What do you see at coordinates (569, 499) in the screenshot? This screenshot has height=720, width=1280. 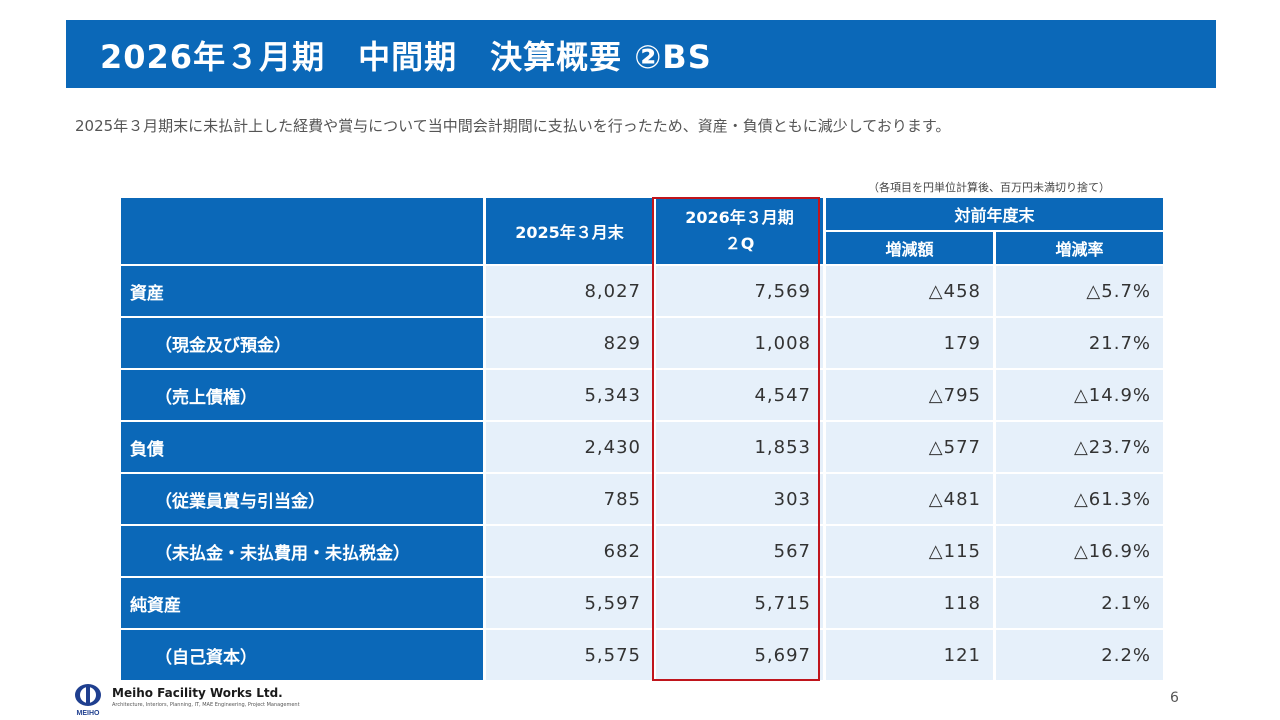 I see `cell-prev: 785` at bounding box center [569, 499].